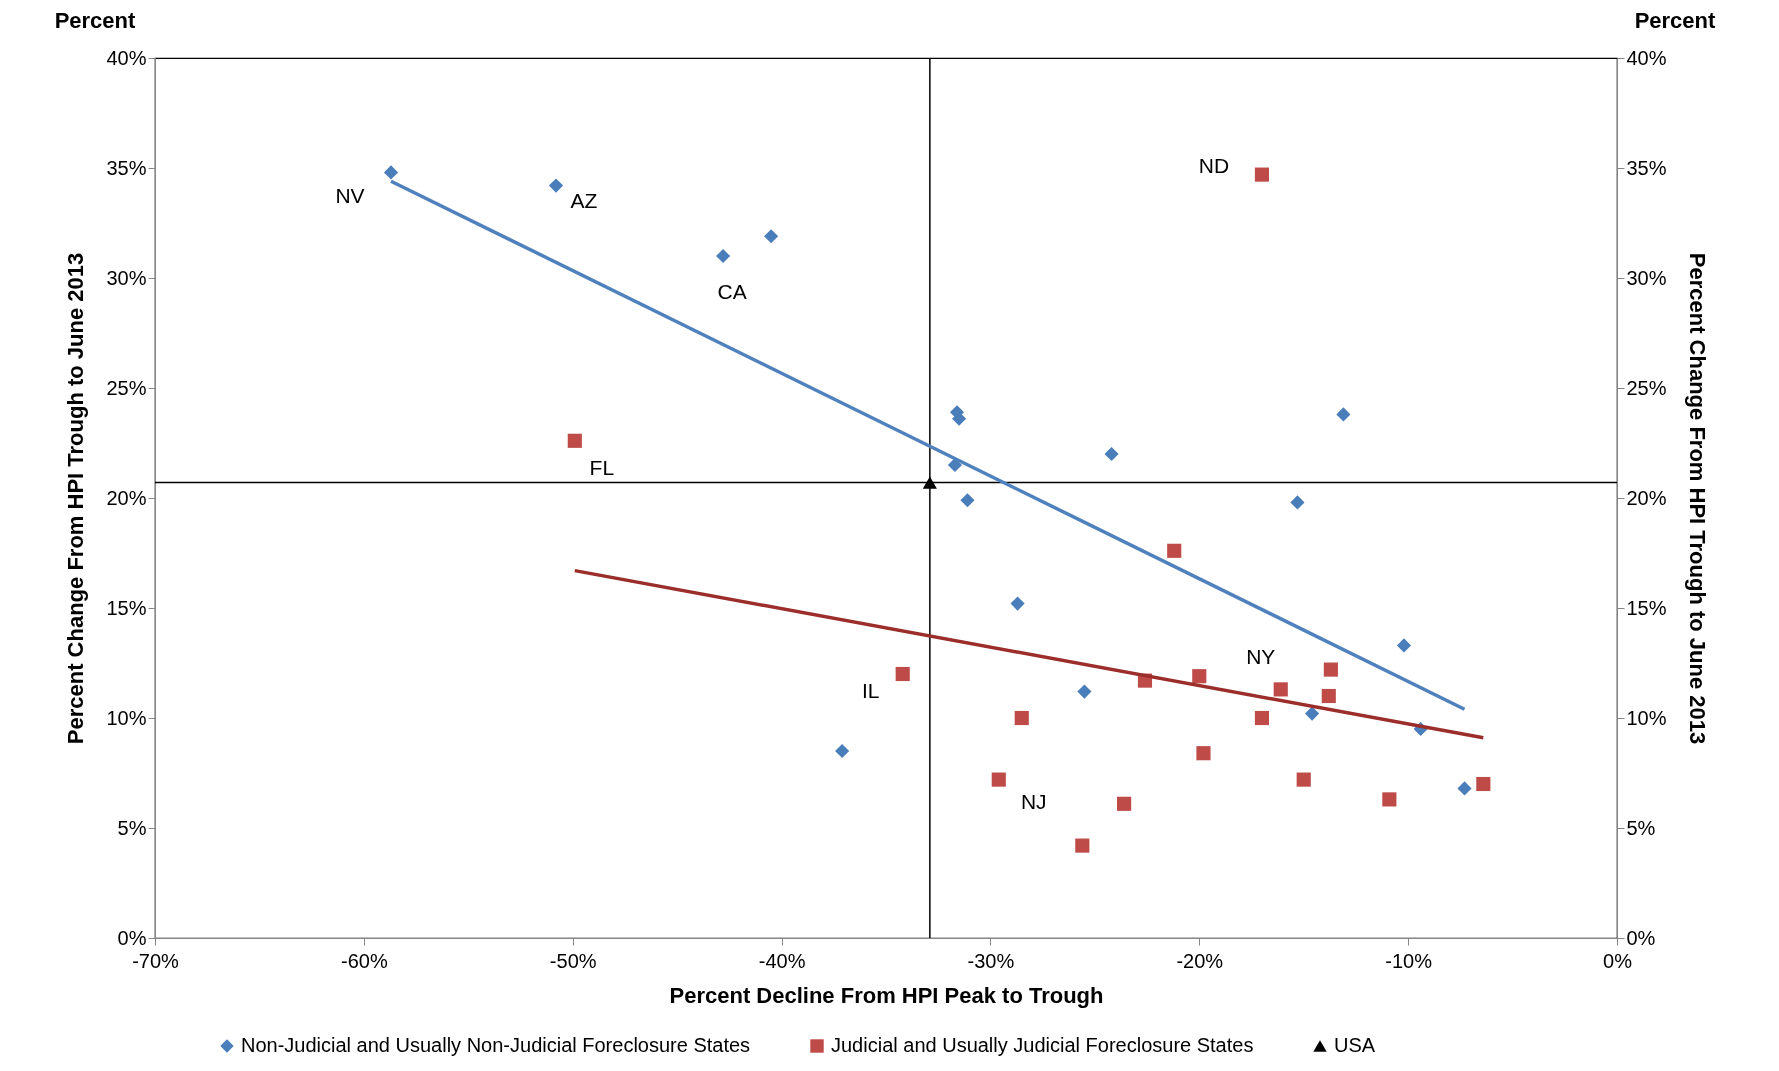 The image size is (1779, 1071). What do you see at coordinates (1646, 57) in the screenshot?
I see `y2-tick-label: 40%` at bounding box center [1646, 57].